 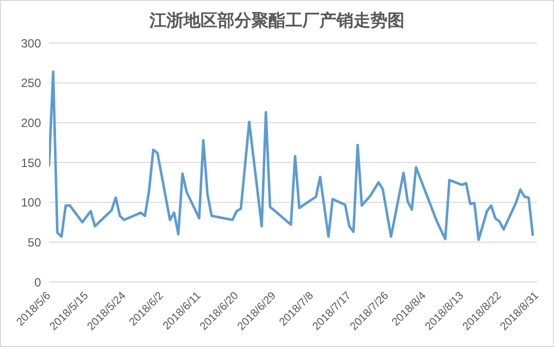 What do you see at coordinates (31, 43) in the screenshot?
I see `y-tick-label: 300` at bounding box center [31, 43].